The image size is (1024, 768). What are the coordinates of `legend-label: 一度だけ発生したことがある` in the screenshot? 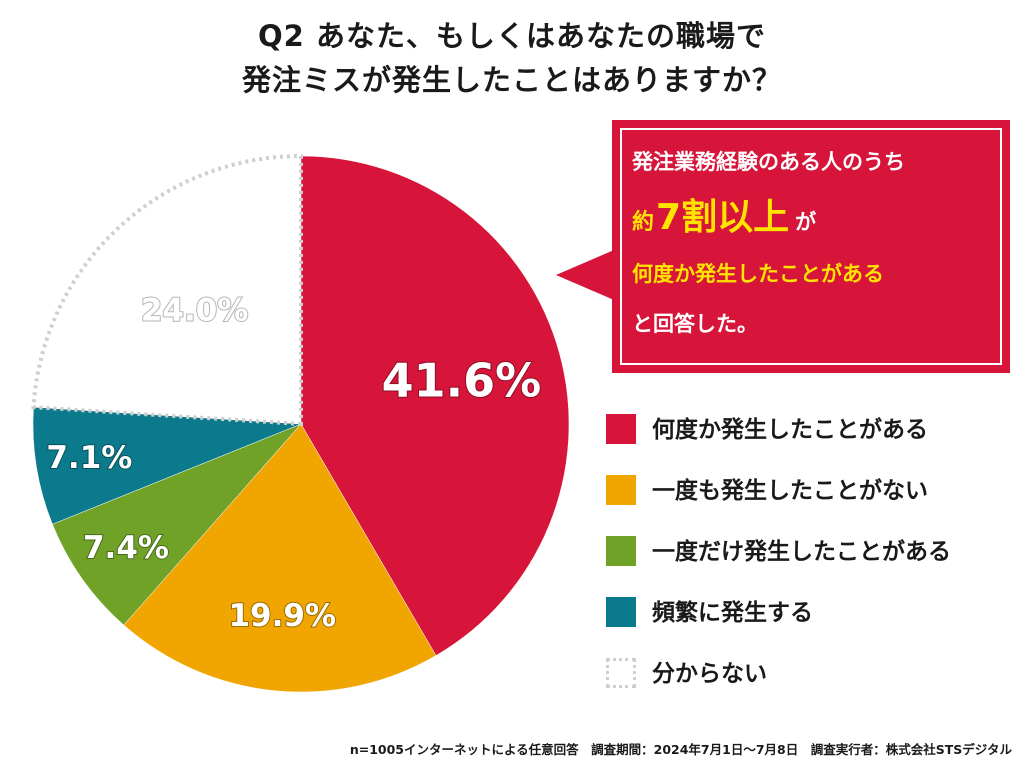 It's located at (801, 552).